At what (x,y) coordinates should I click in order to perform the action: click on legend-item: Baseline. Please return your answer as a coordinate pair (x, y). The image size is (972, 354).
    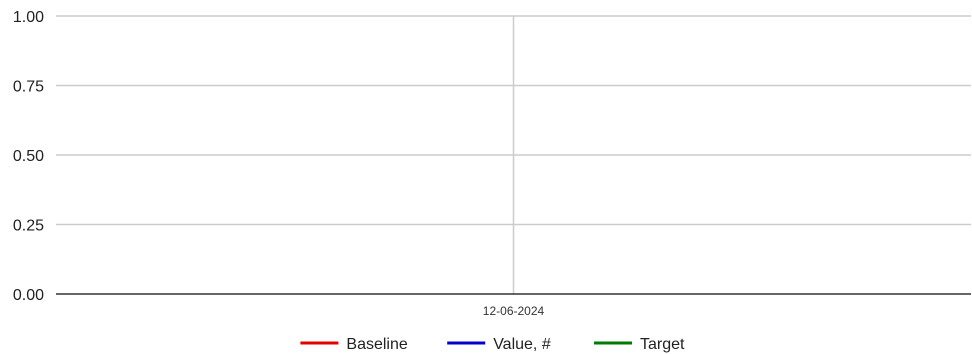
    Looking at the image, I should click on (354, 344).